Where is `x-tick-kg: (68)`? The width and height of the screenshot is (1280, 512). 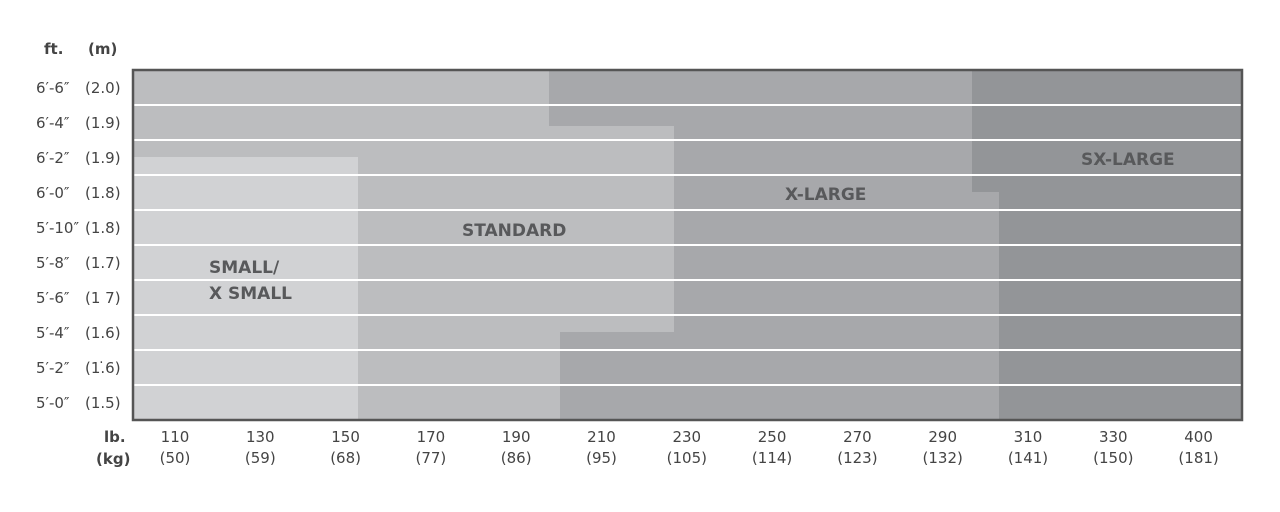 x-tick-kg: (68) is located at coordinates (345, 458).